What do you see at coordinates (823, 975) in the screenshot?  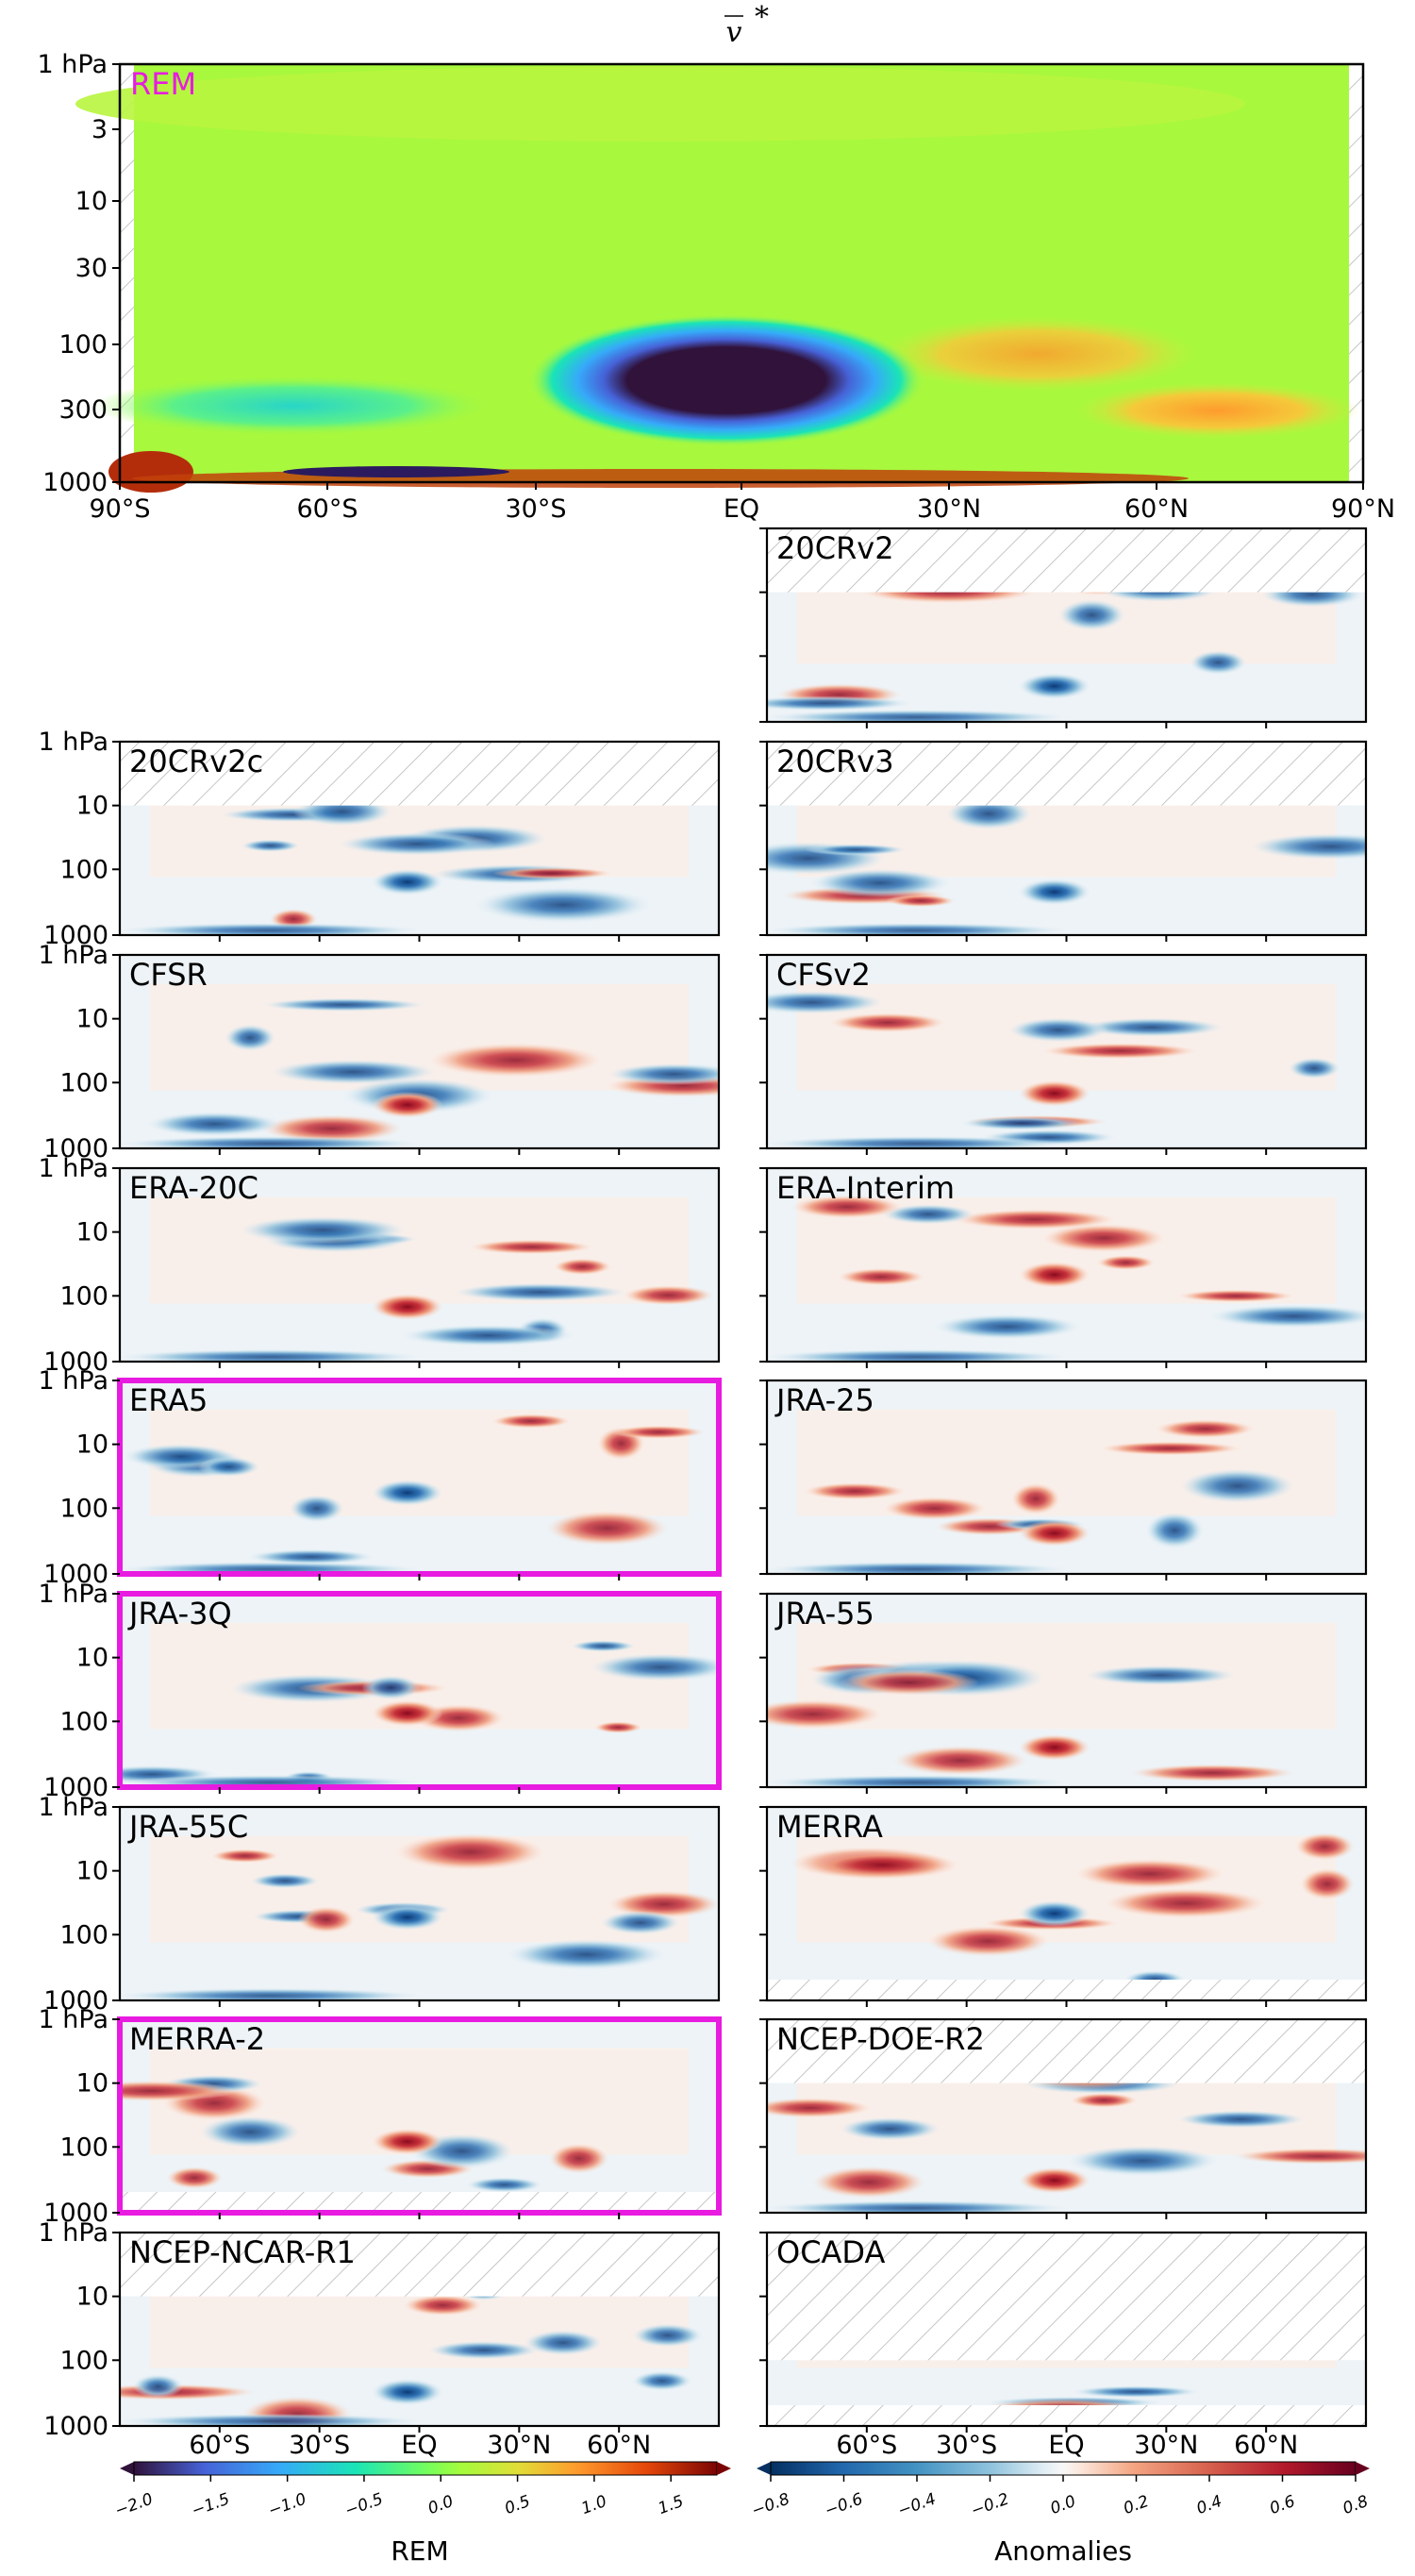 I see `panel-label: CFSv2` at bounding box center [823, 975].